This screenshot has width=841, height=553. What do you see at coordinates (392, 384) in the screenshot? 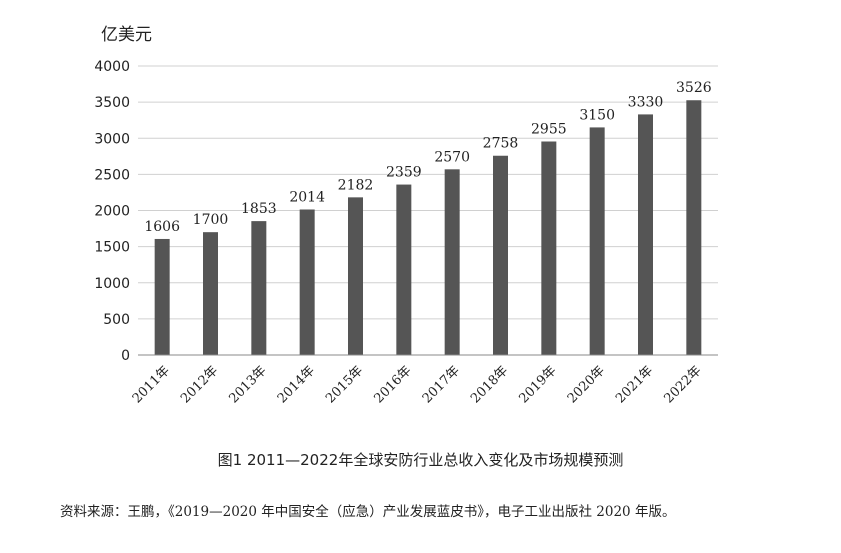
I see `x-tick-label: 2016年` at bounding box center [392, 384].